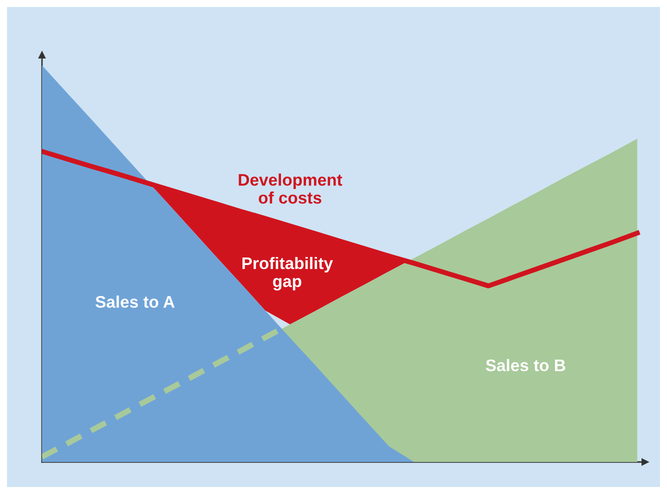 The width and height of the screenshot is (667, 494). I want to click on series-label: Development of costs, so click(290, 189).